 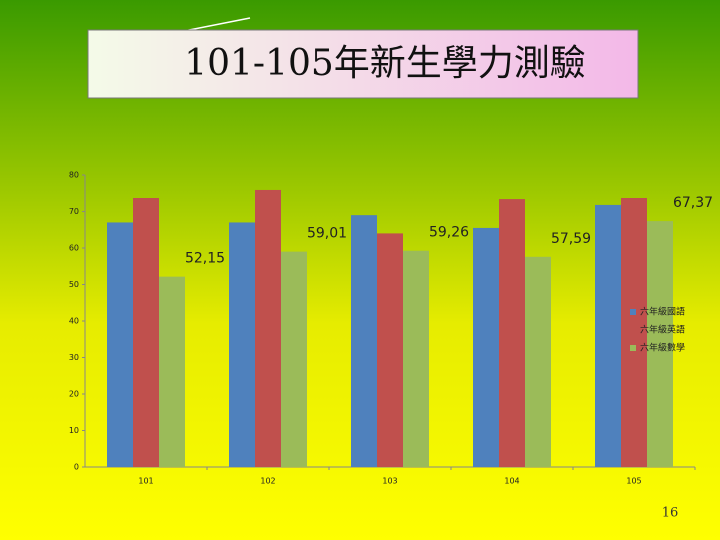 What do you see at coordinates (74, 357) in the screenshot?
I see `y-tick-label: 30` at bounding box center [74, 357].